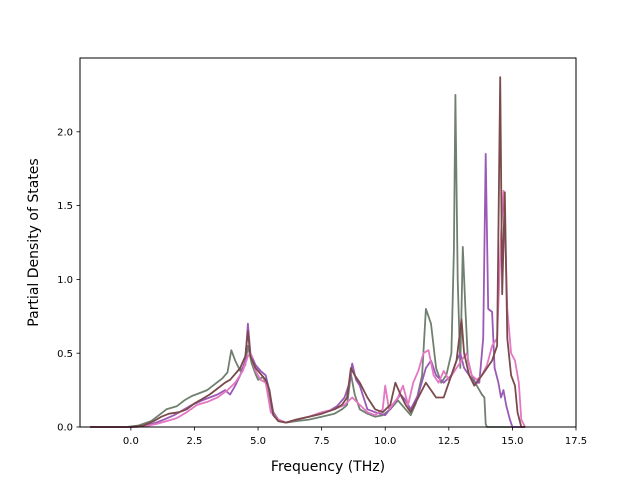 This screenshot has width=640, height=480. What do you see at coordinates (385, 441) in the screenshot?
I see `x-tick-label: 10.0` at bounding box center [385, 441].